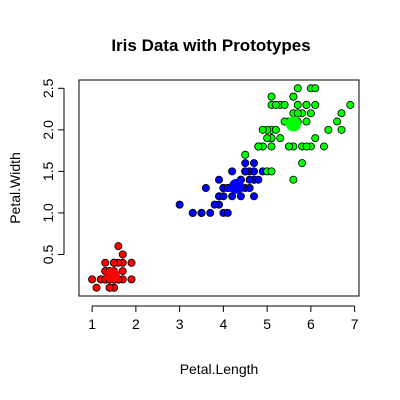 Image resolution: width=400 pixels, height=400 pixels. I want to click on x-tick-label: 3, so click(180, 324).